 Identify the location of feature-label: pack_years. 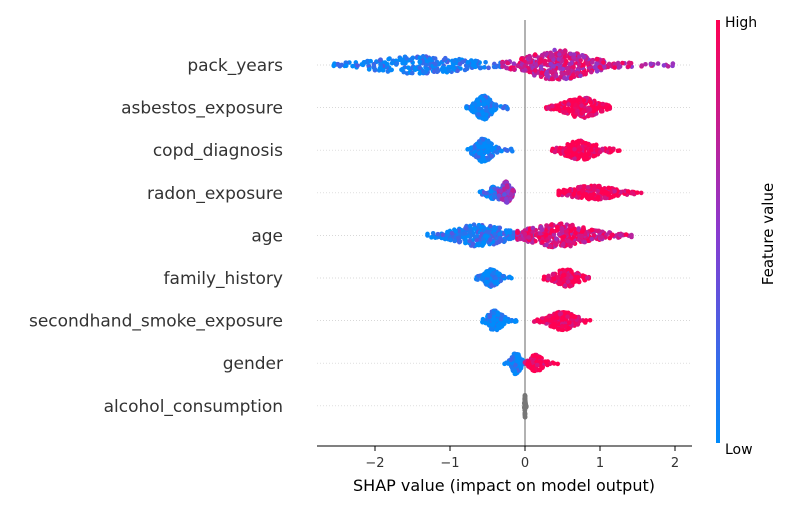
(235, 66).